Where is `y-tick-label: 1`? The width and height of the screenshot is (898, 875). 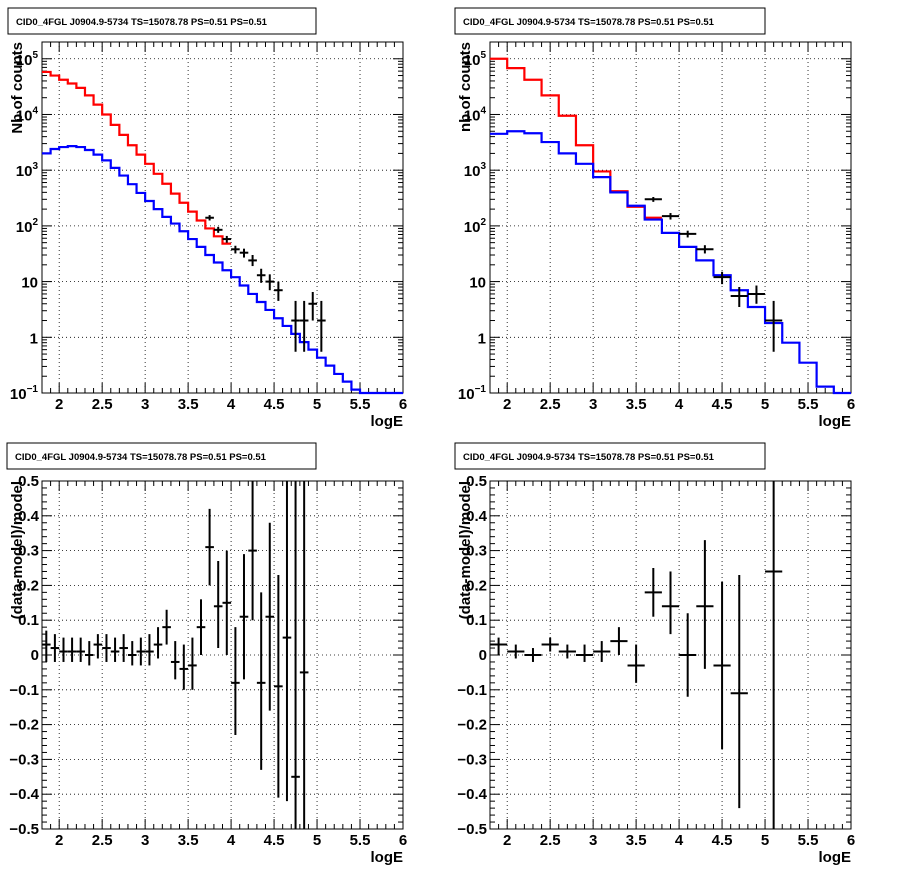
y-tick-label: 1 is located at coordinates (482, 338).